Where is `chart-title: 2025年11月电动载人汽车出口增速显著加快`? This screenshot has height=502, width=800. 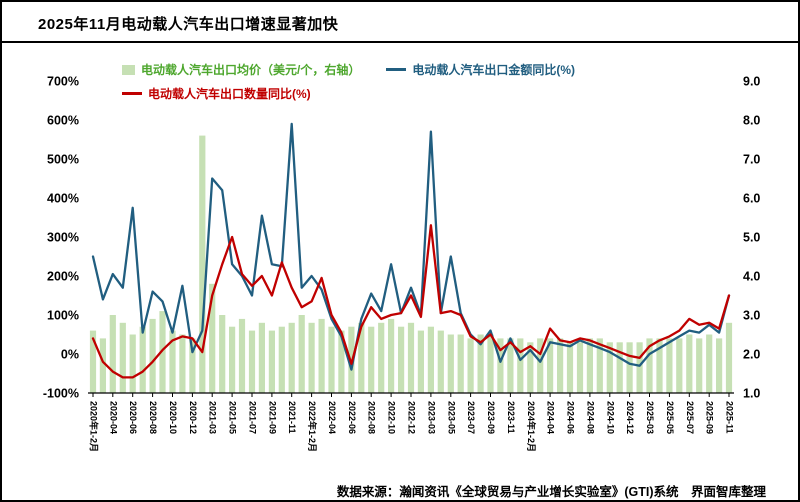 chart-title: 2025年11月电动载人汽车出口增速显著加快 is located at coordinates (188, 24).